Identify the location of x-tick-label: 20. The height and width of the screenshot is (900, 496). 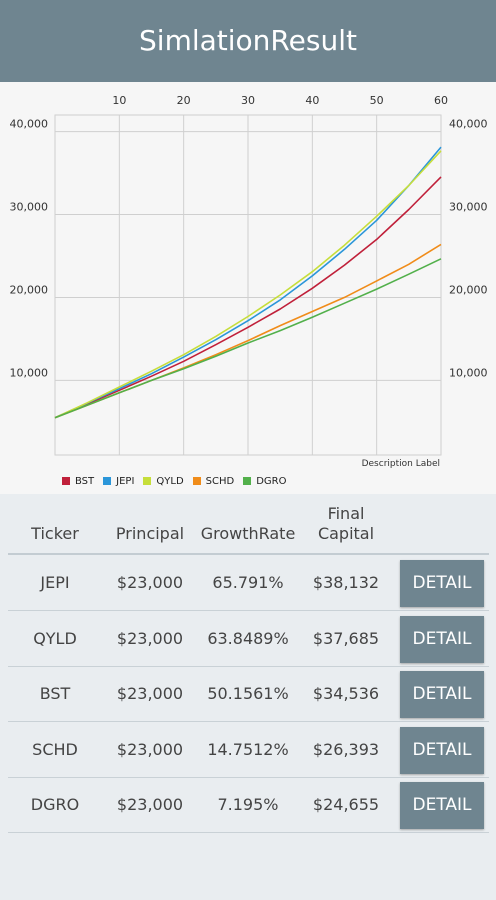
(184, 100).